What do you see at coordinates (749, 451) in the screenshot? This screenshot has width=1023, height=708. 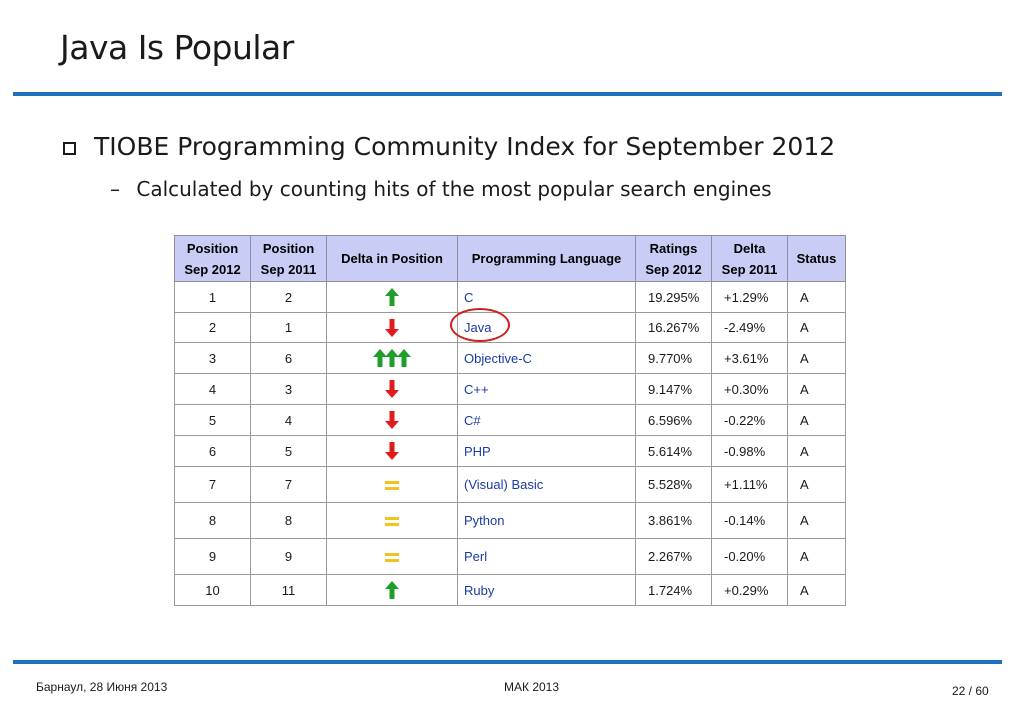 I see `change-cell: -0.98%` at bounding box center [749, 451].